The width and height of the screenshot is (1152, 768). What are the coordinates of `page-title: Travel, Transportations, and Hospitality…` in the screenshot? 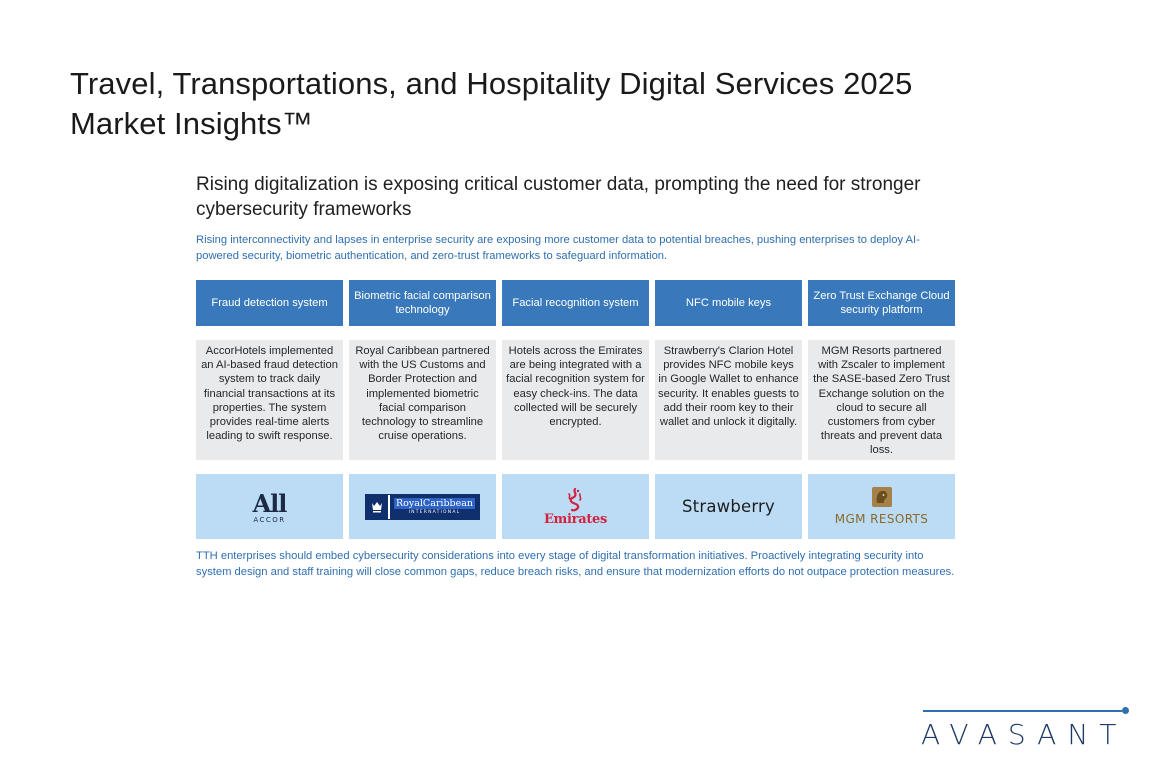 It's located at (491, 103).